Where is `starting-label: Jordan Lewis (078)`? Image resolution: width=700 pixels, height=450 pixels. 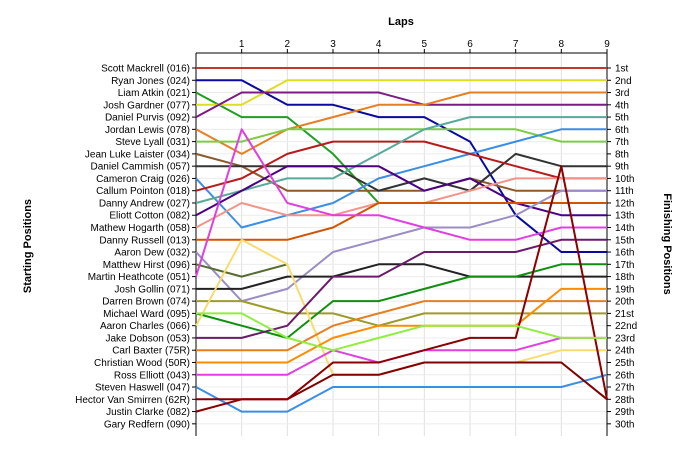
starting-label: Jordan Lewis (078) is located at coordinates (147, 130).